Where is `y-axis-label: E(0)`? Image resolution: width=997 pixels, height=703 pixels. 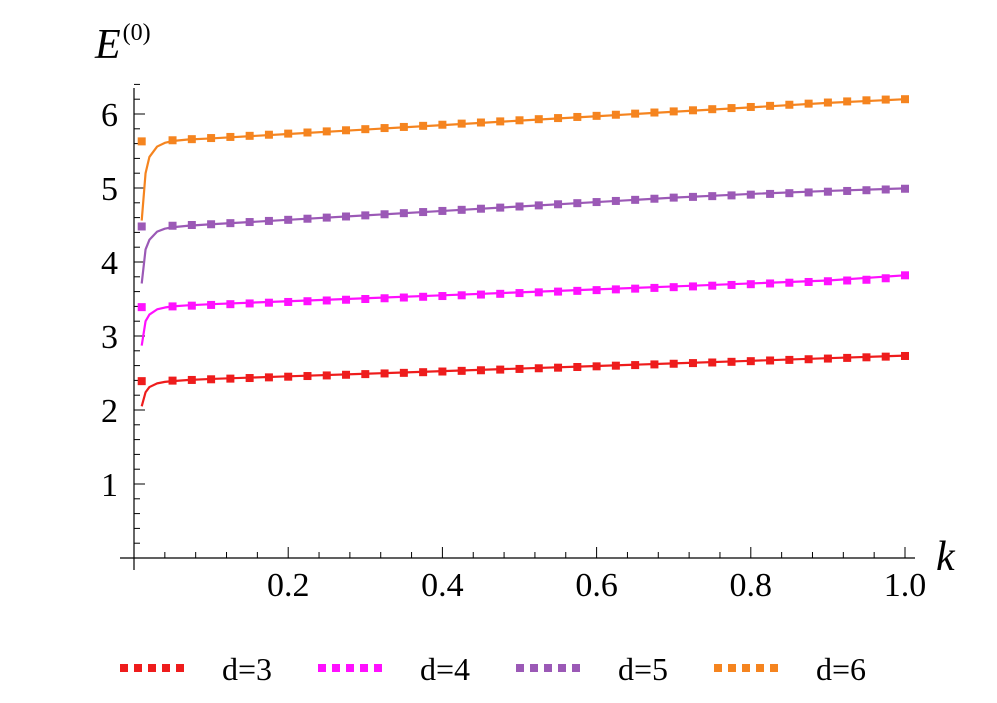 y-axis-label: E(0) is located at coordinates (122, 44).